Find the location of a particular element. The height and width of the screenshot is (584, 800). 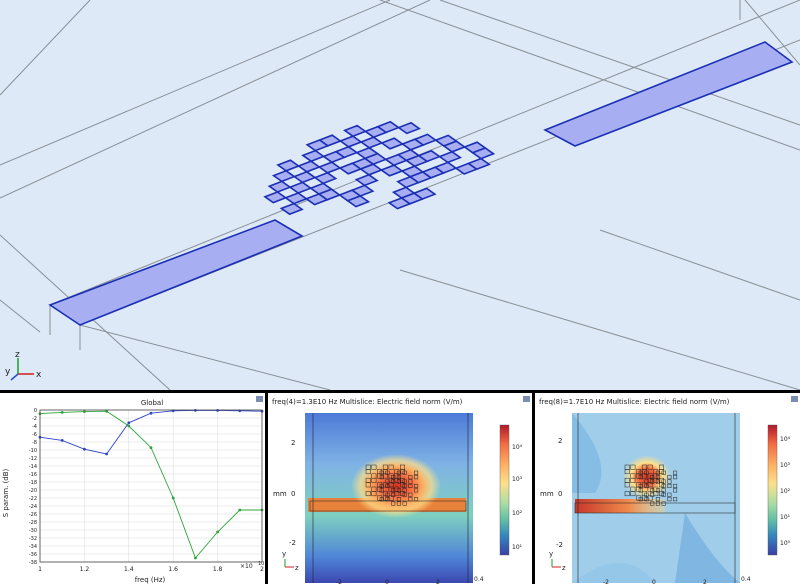

colorbar-tick: 10⁴ is located at coordinates (785, 439).